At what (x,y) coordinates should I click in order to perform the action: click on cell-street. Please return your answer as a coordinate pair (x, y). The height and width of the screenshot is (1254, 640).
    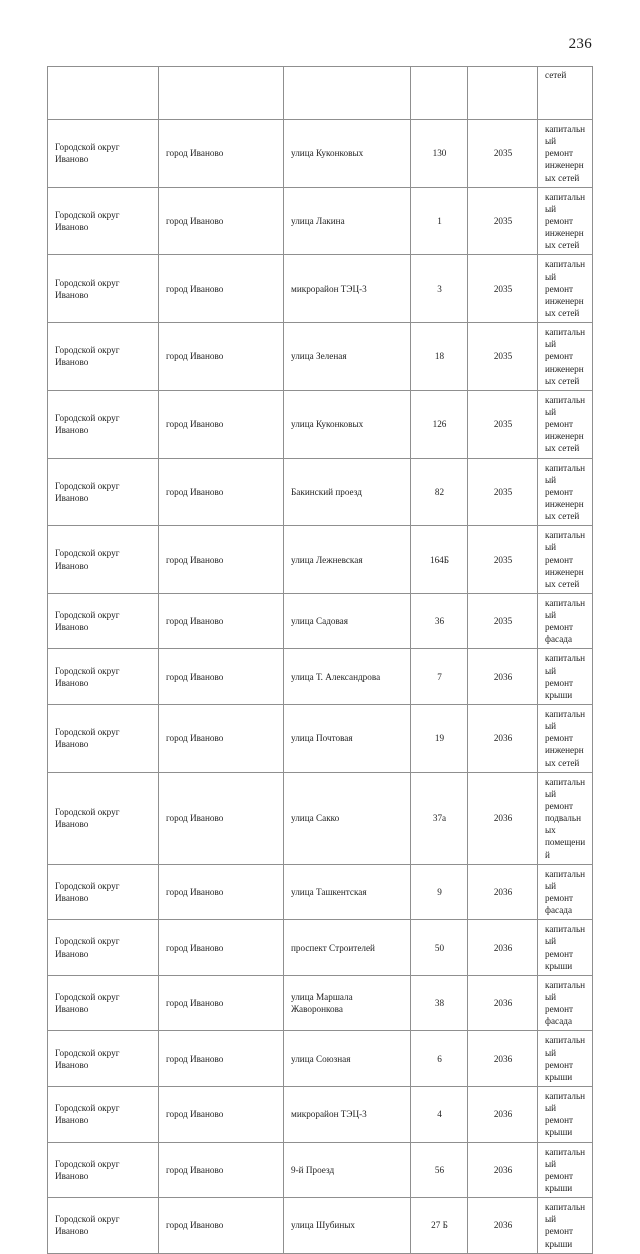
    Looking at the image, I should click on (347, 93).